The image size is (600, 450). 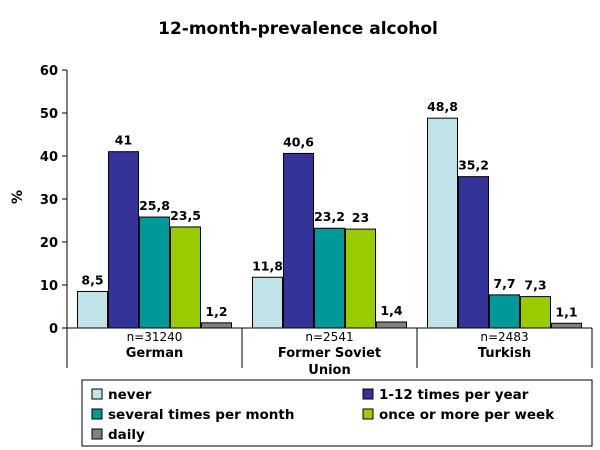 I want to click on sample-size-label: n=31240, so click(x=155, y=337).